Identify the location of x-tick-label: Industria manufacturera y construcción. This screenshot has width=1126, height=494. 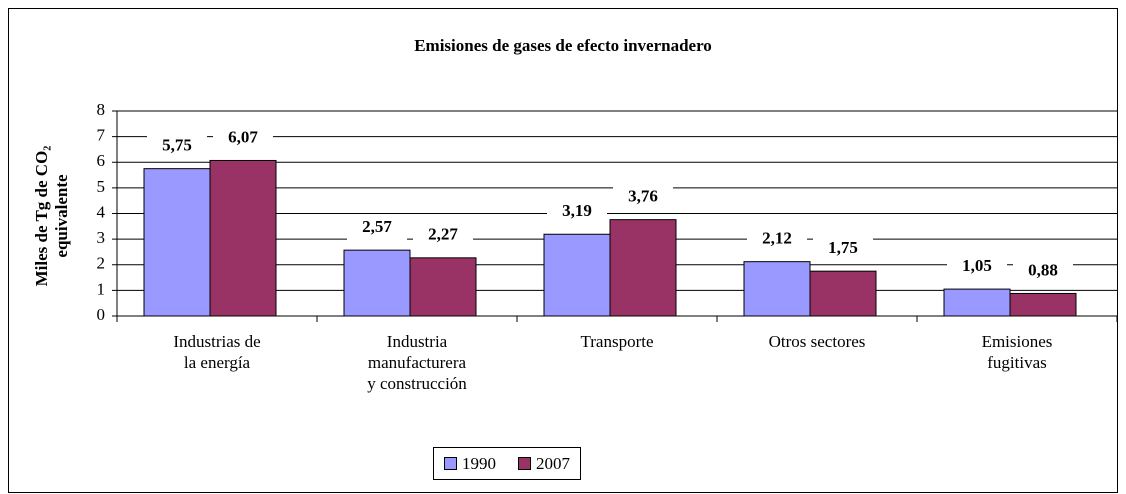
(417, 362).